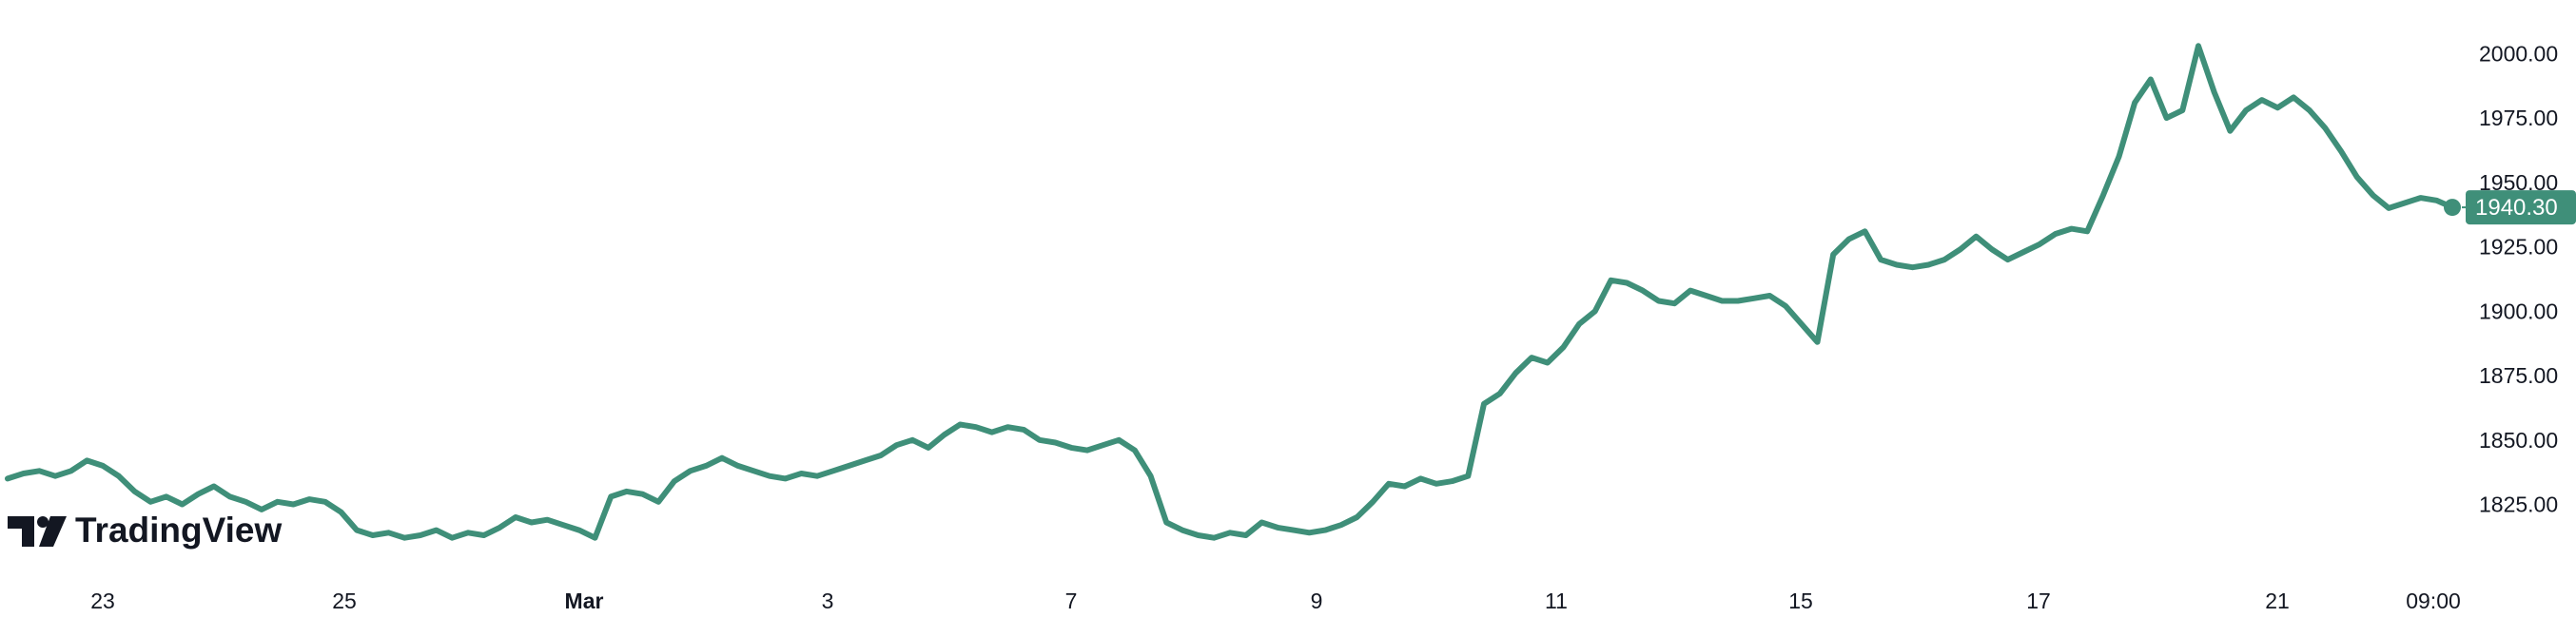 The height and width of the screenshot is (637, 2576). I want to click on x-axis-tick-label: 09:00, so click(2433, 601).